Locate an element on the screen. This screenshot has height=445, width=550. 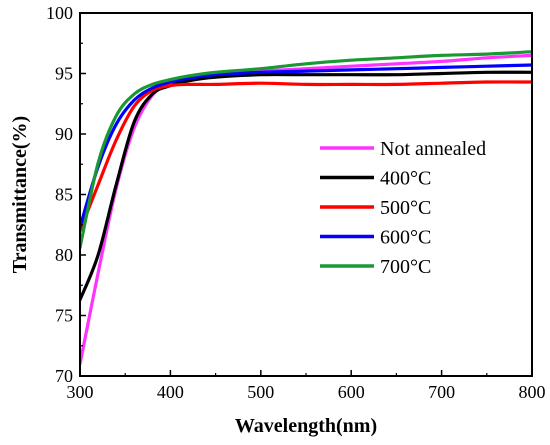
y-tick-label-5: 95 is located at coordinates (64, 74).